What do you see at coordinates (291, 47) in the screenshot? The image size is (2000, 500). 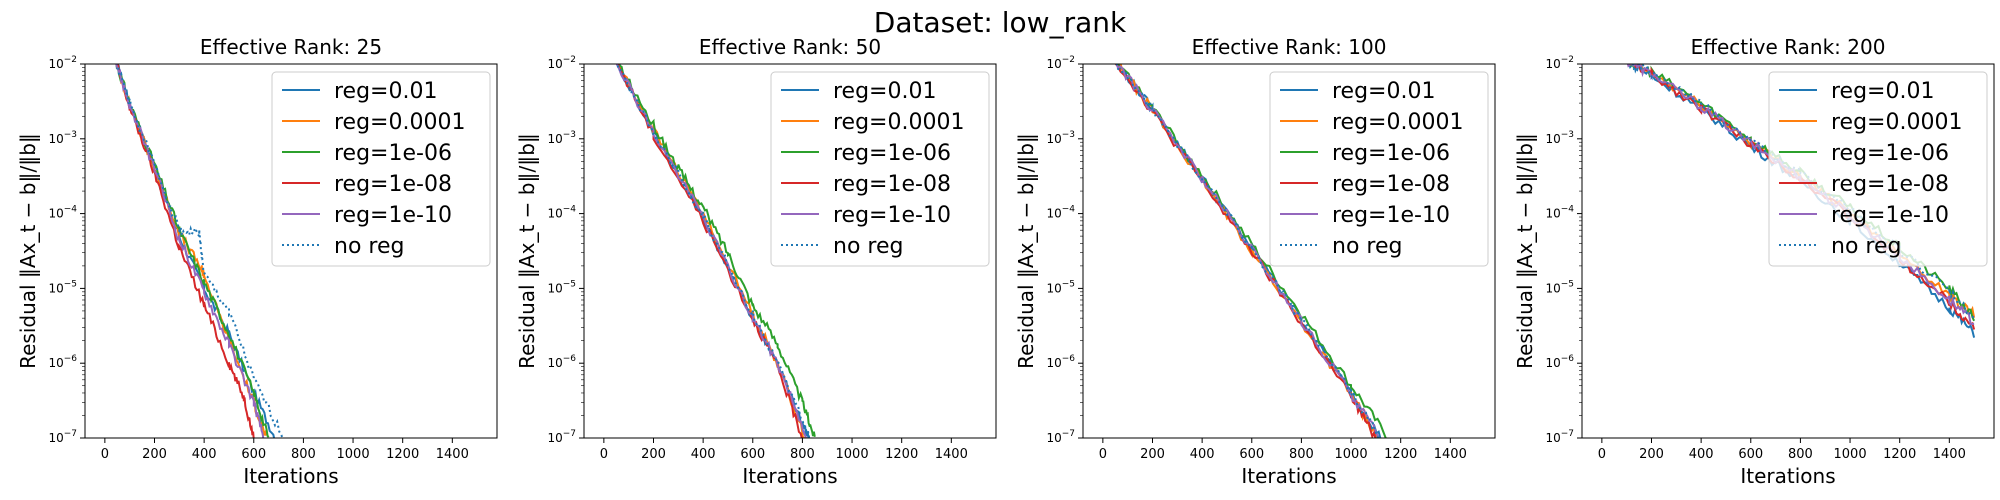 I see `panel-title: Effective Rank: 25` at bounding box center [291, 47].